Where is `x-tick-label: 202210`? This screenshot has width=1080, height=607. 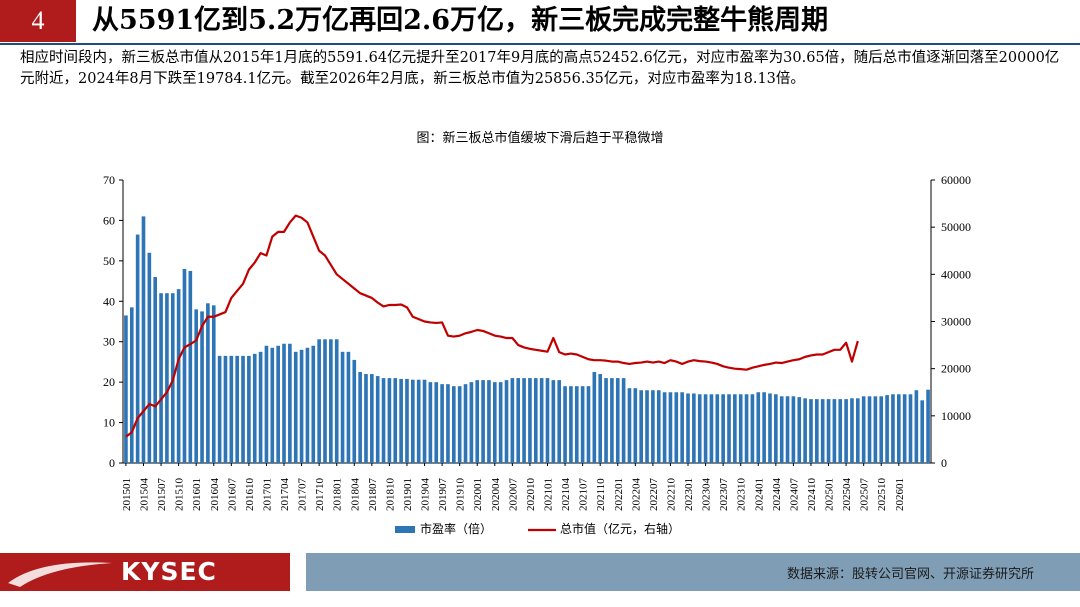 x-tick-label: 202210 is located at coordinates (671, 495).